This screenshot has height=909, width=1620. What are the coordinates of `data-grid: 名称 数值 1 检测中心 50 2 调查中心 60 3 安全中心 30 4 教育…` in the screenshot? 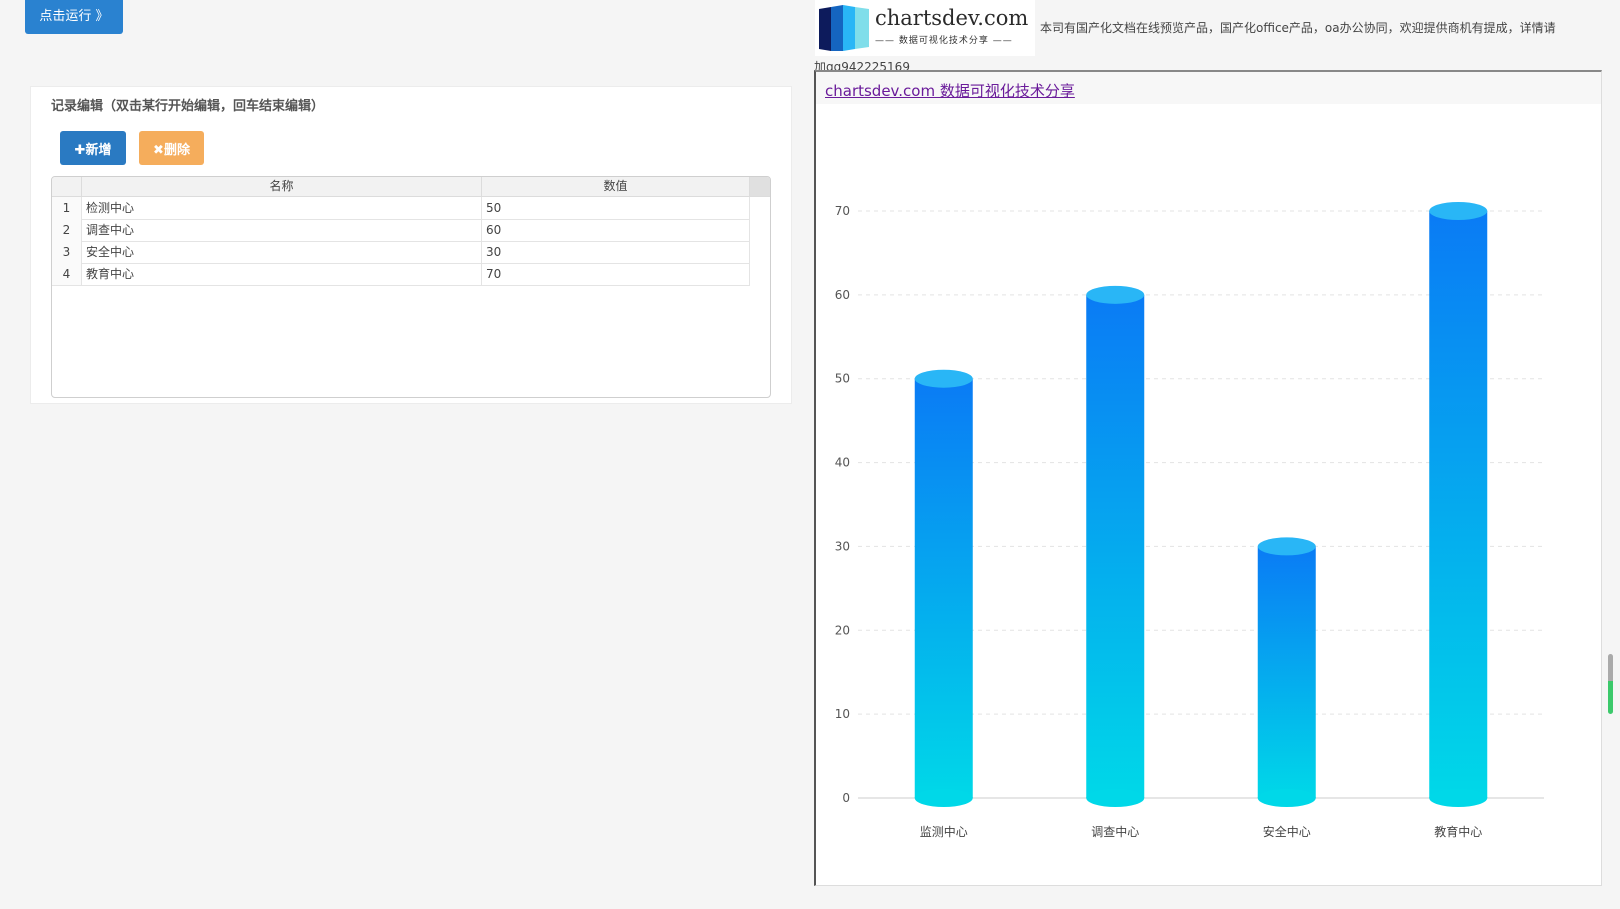 It's located at (411, 287).